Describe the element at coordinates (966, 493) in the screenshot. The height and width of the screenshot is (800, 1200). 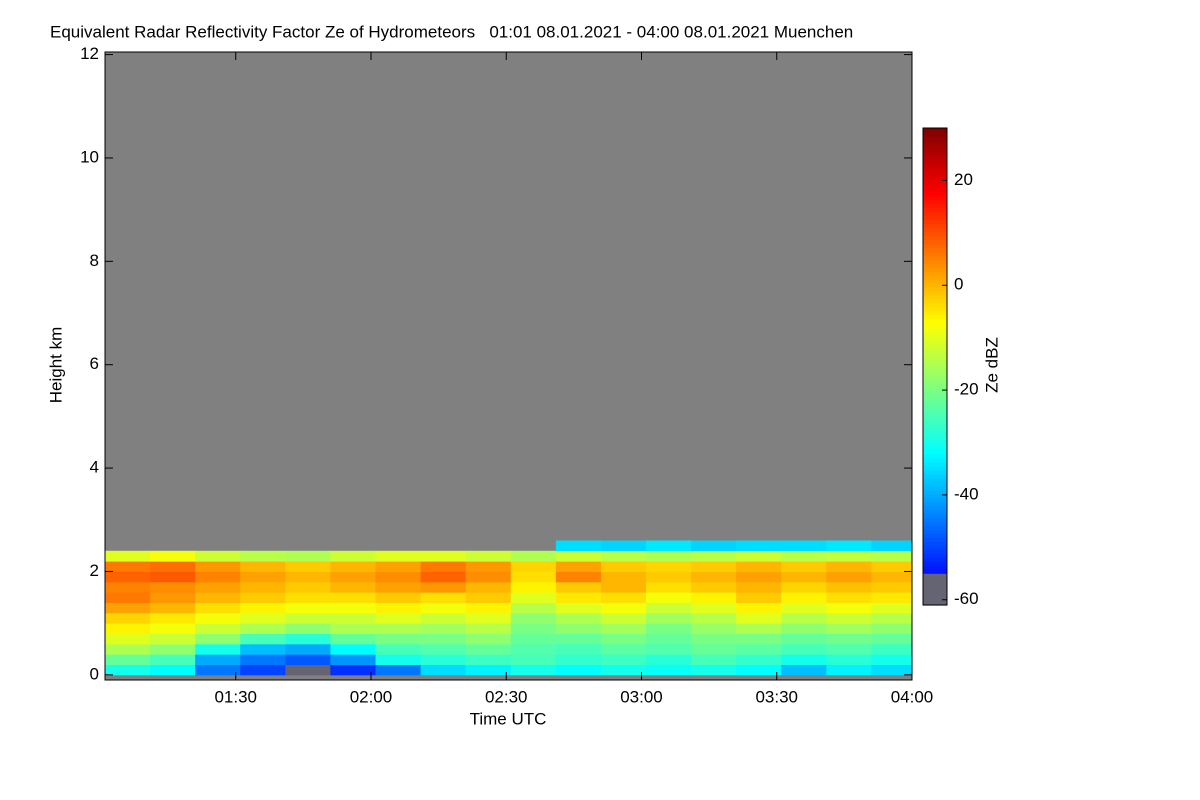
I see `colorbar-tick-label: -40` at that location.